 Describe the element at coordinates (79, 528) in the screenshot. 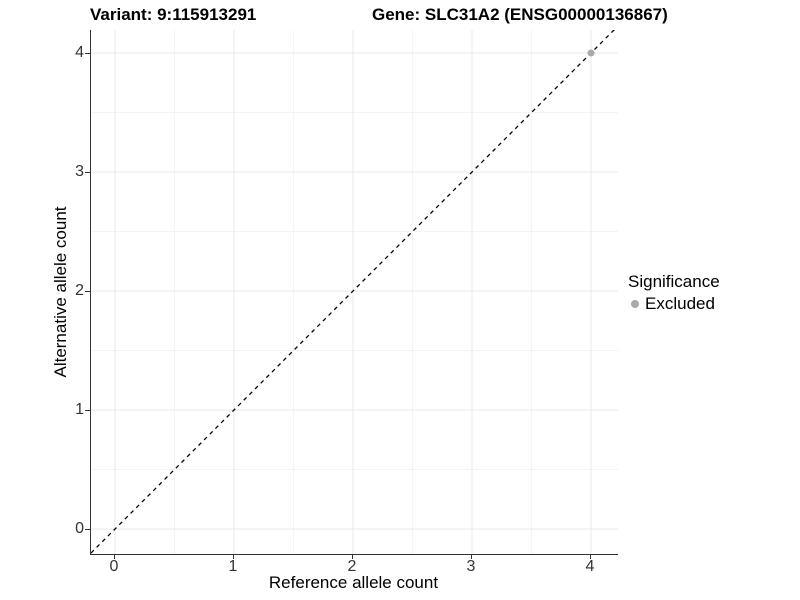

I see `y-tick-label: 0` at that location.